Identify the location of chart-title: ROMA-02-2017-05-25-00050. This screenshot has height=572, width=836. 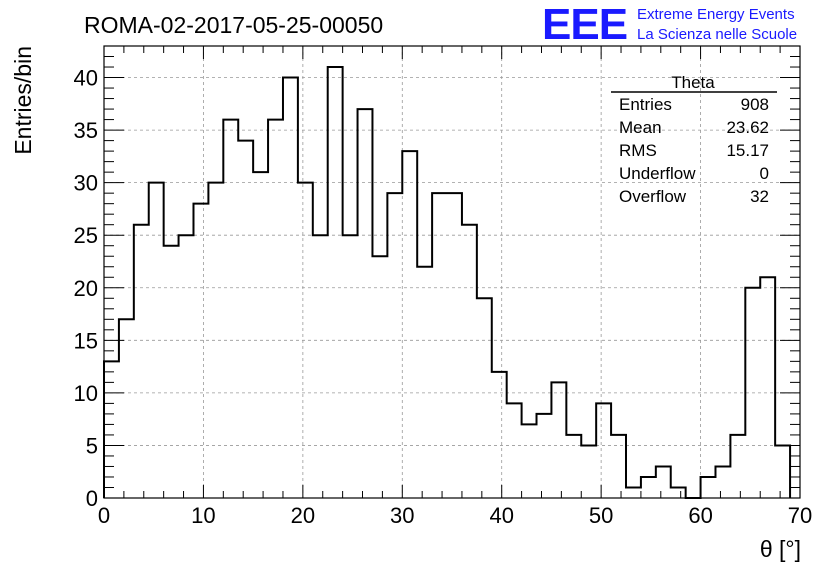
(233, 25).